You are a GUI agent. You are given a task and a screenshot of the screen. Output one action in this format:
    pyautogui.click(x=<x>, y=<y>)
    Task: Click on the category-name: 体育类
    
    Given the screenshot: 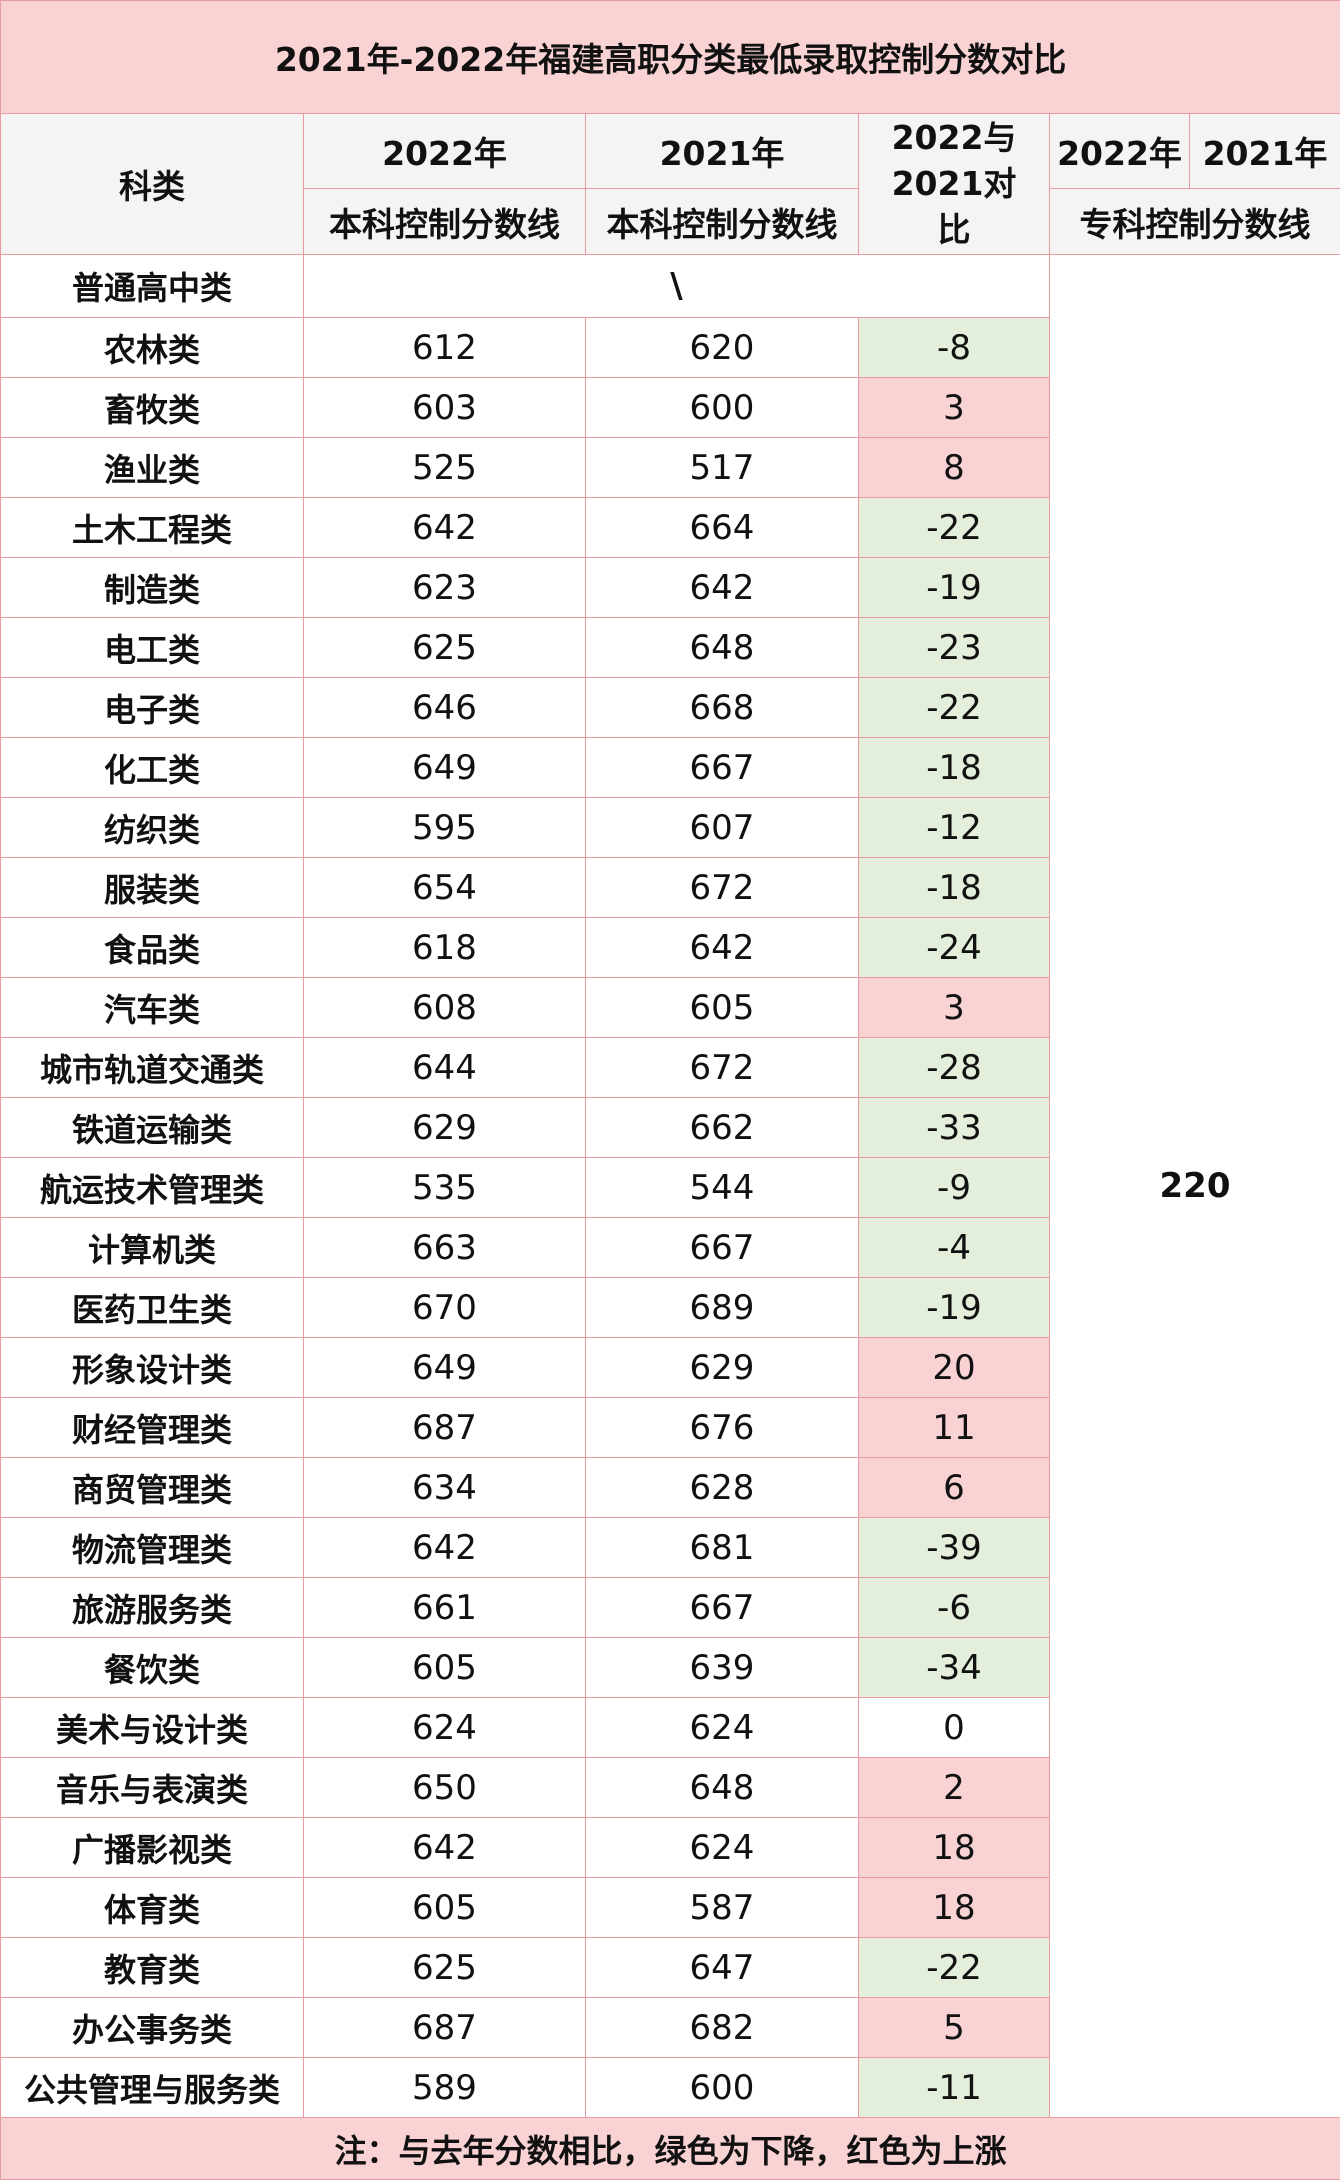 What is the action you would take?
    pyautogui.click(x=152, y=1907)
    